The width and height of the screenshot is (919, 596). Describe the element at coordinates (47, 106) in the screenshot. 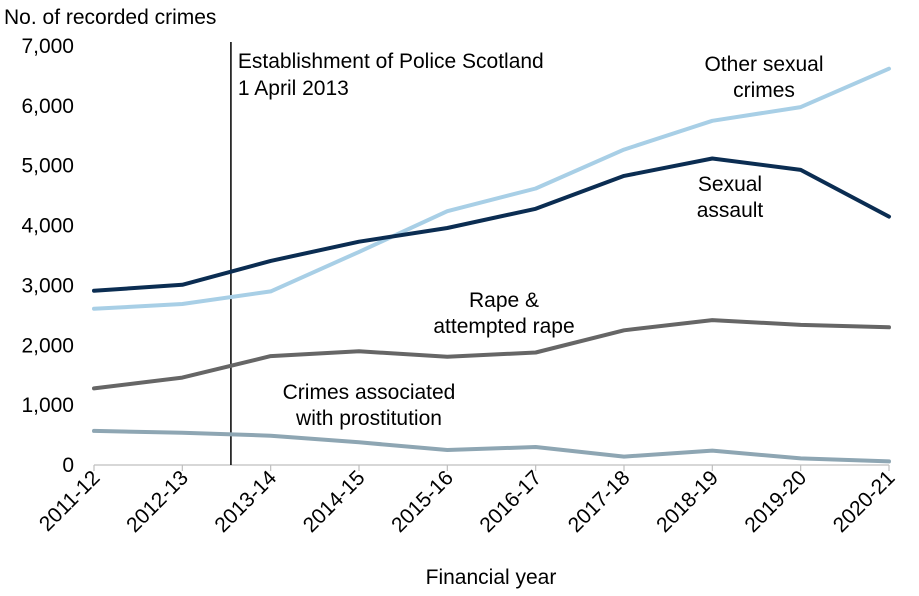

I see `y-tick-label: 6,000` at that location.